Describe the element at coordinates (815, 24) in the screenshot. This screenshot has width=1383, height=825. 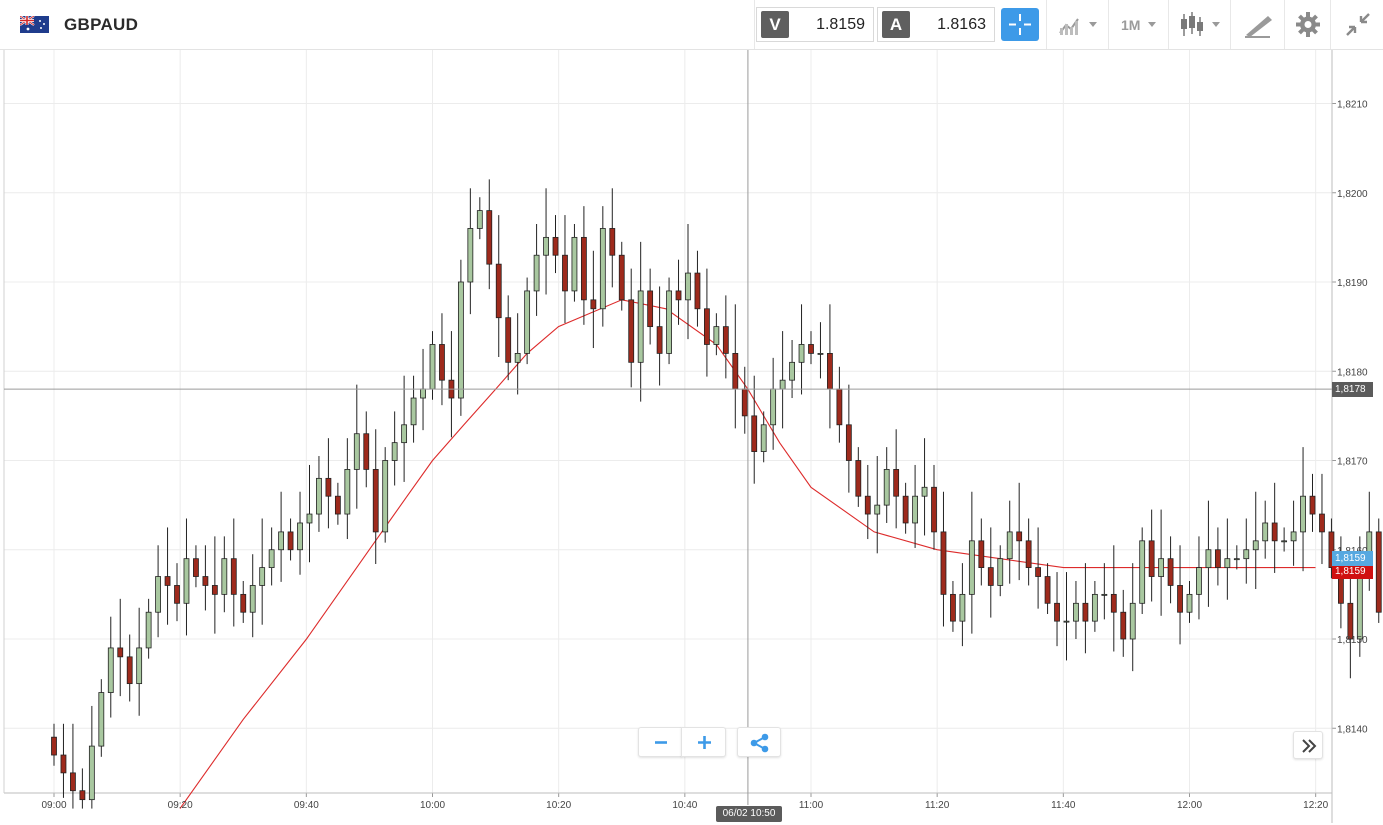
I see `sell-price-button: V 1.8159` at that location.